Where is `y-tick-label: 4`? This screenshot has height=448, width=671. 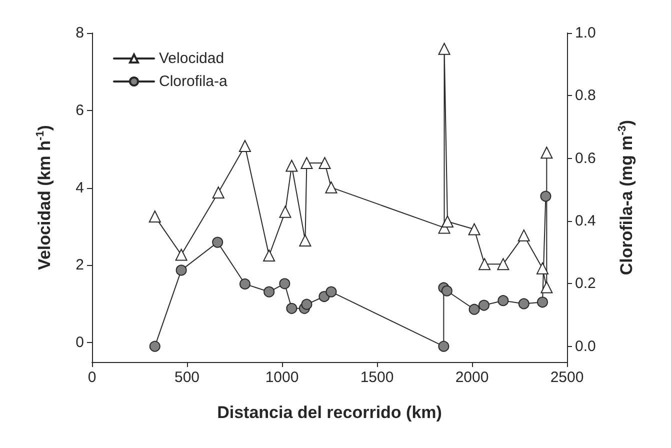 y-tick-label: 4 is located at coordinates (80, 187).